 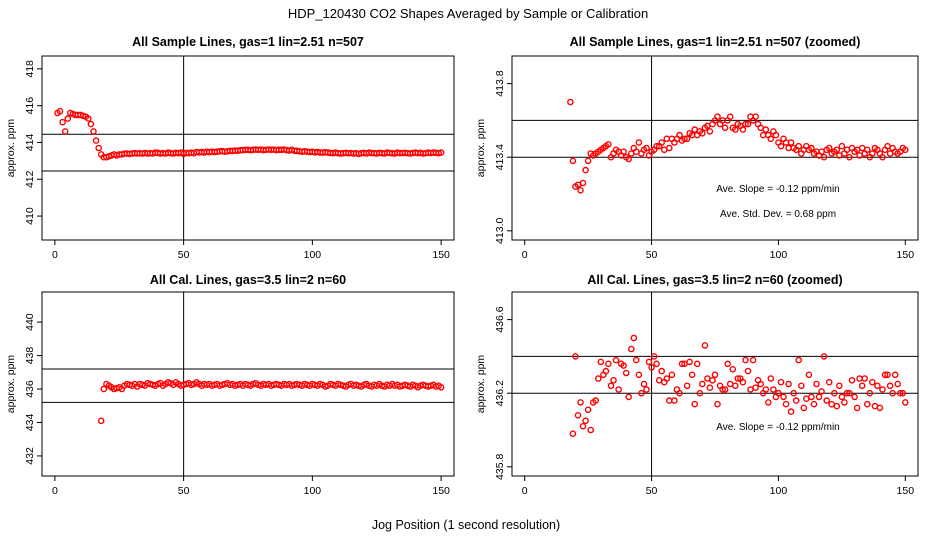 What do you see at coordinates (30, 143) in the screenshot?
I see `y-tick-label: 414` at bounding box center [30, 143].